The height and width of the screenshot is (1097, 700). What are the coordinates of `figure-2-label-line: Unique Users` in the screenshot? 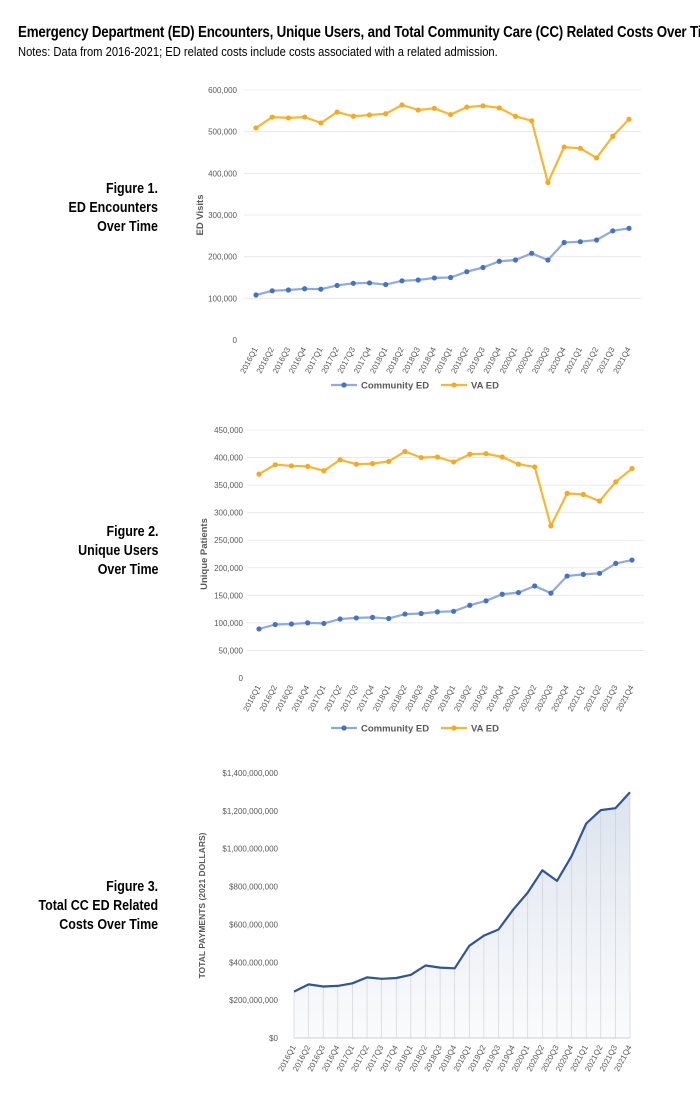 It's located at (117, 551).